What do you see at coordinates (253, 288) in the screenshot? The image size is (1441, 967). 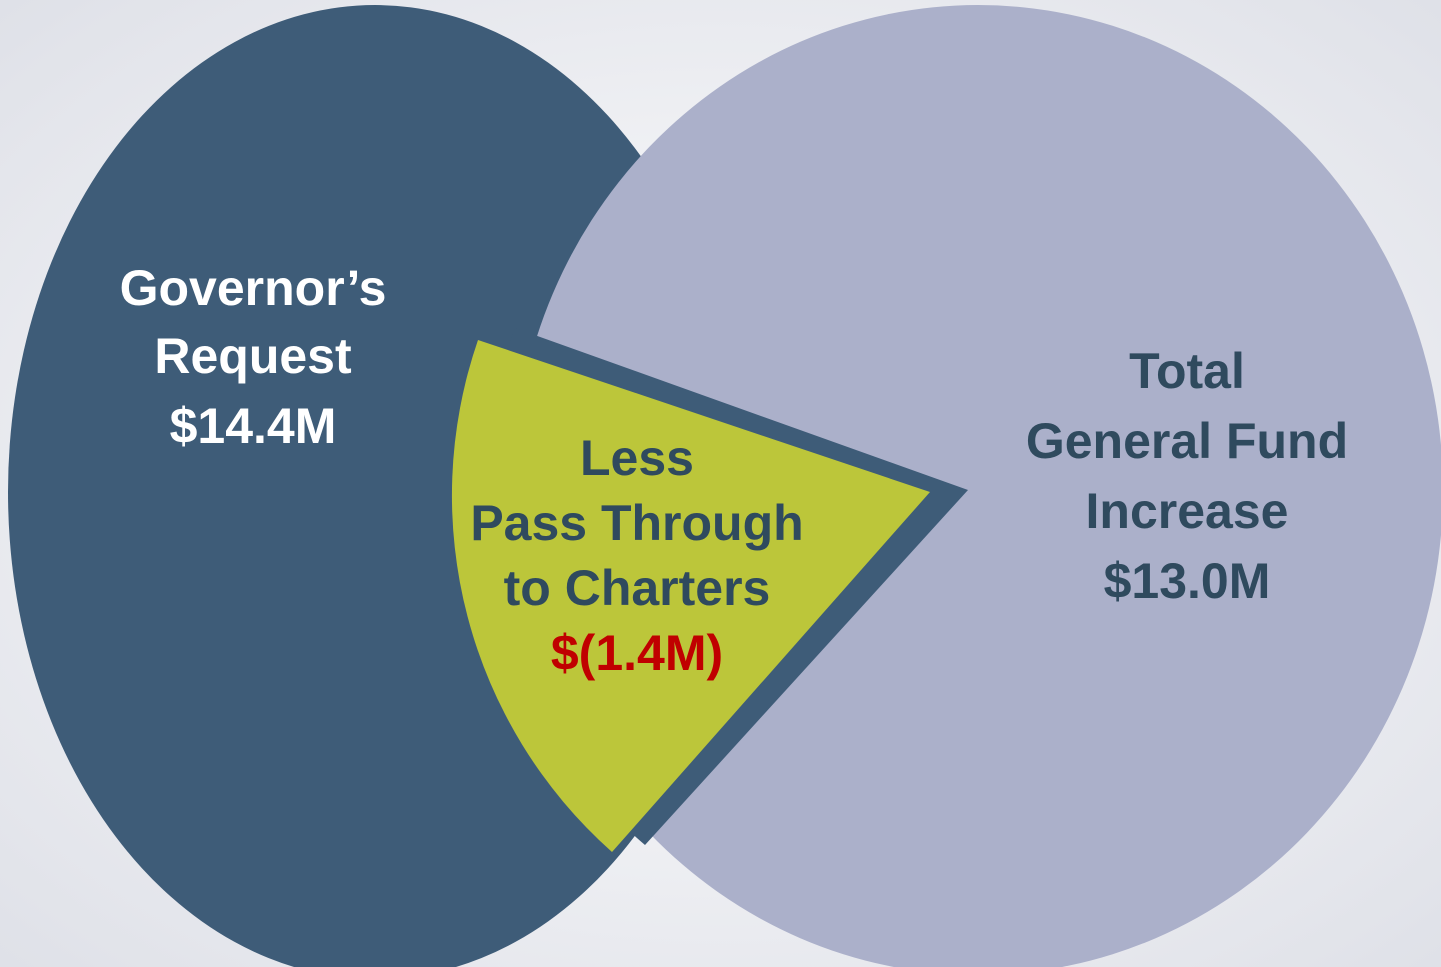 I see `left-line: Governor’s` at bounding box center [253, 288].